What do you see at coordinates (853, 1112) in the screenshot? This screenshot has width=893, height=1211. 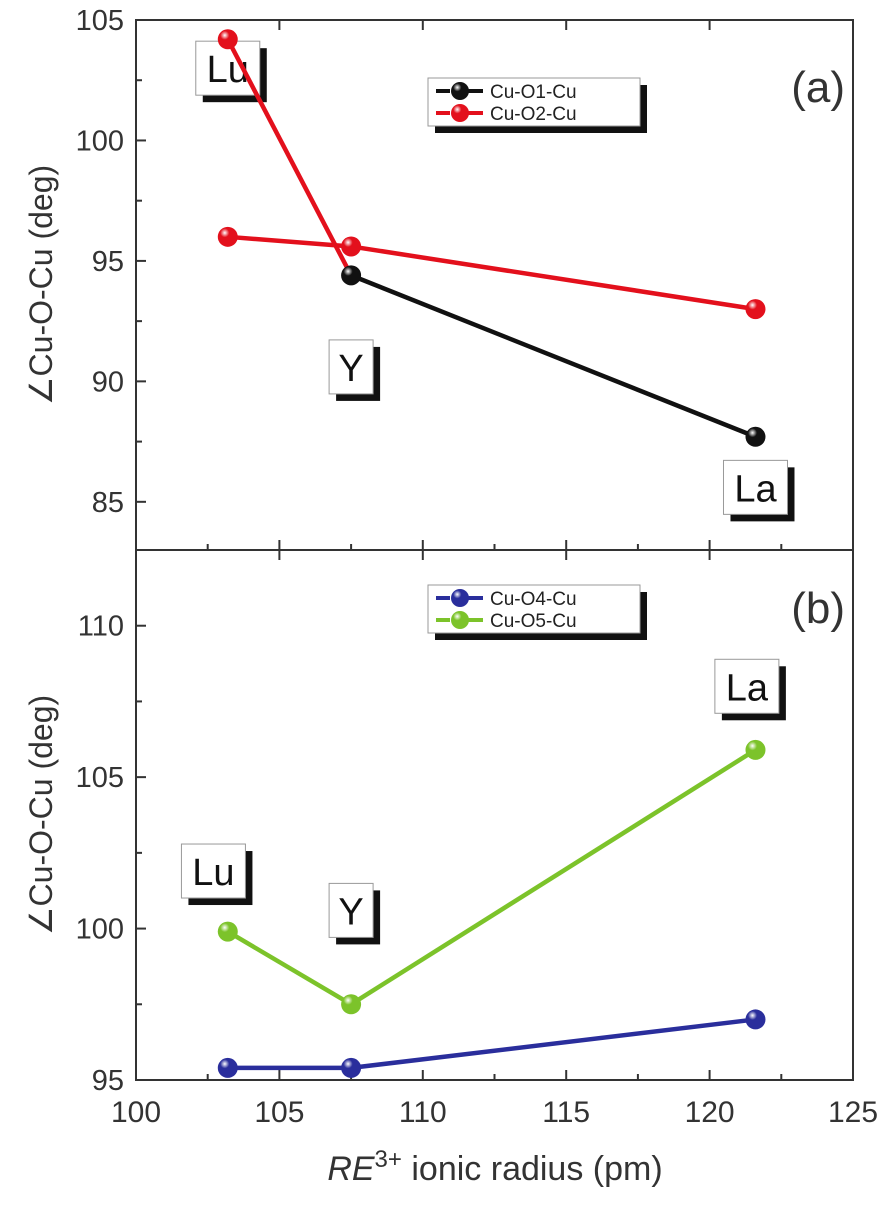 I see `x-tick-label: 125` at bounding box center [853, 1112].